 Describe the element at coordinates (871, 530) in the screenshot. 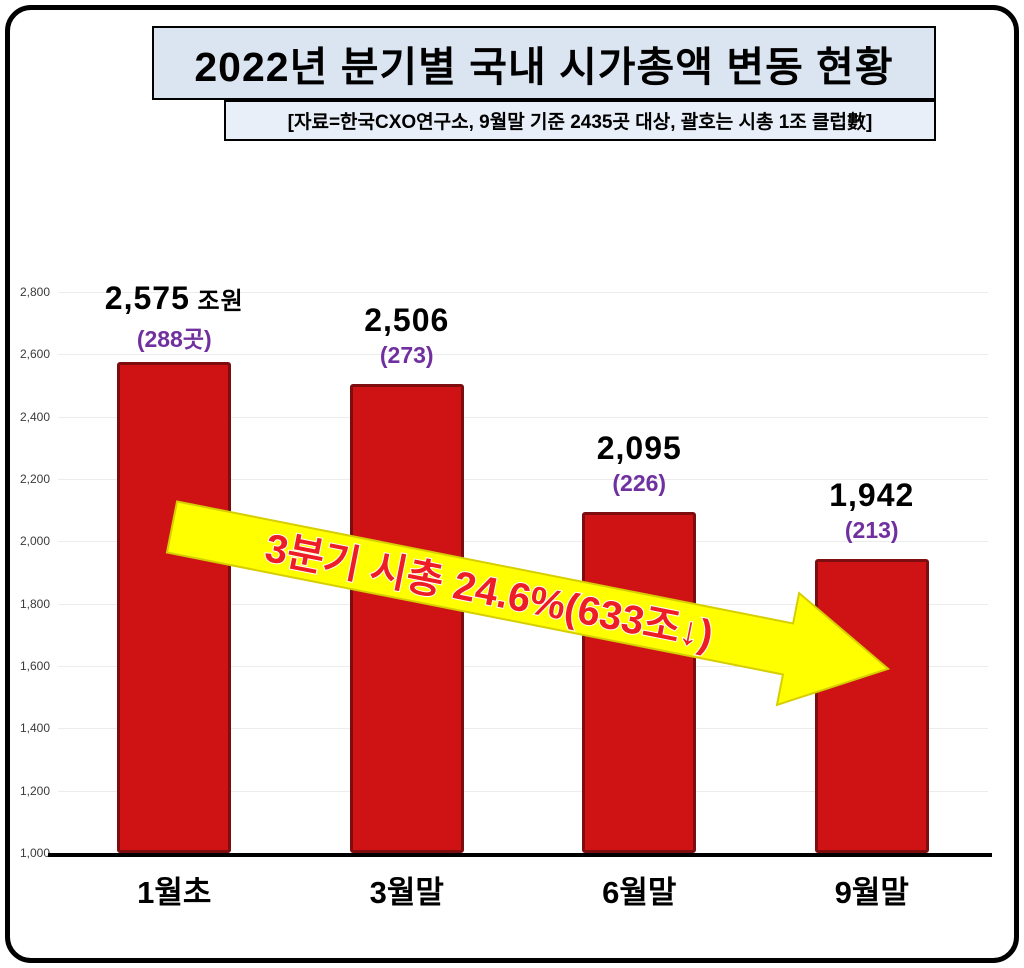

I see `club-count: (213)` at that location.